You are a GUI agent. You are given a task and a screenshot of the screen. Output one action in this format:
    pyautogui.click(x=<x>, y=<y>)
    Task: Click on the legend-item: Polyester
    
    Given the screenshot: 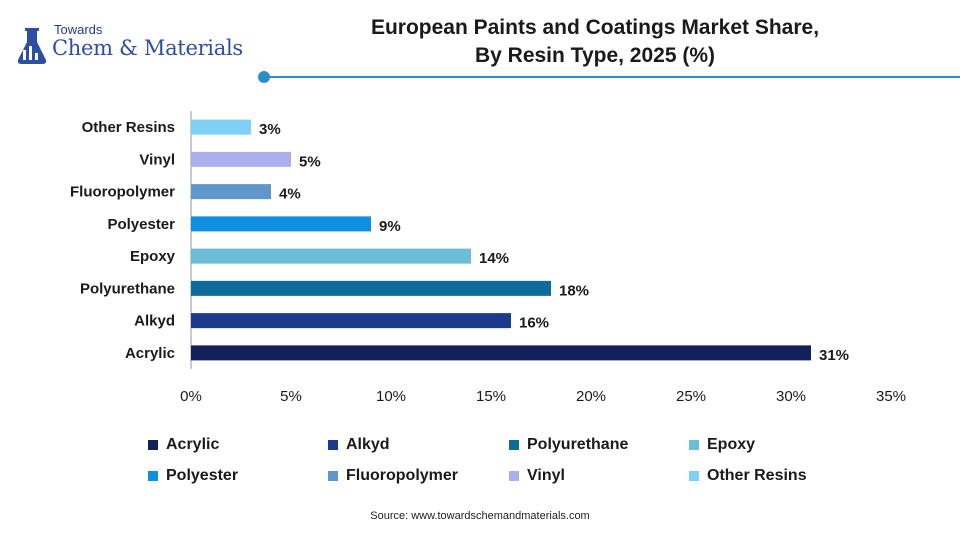 What is the action you would take?
    pyautogui.click(x=193, y=476)
    